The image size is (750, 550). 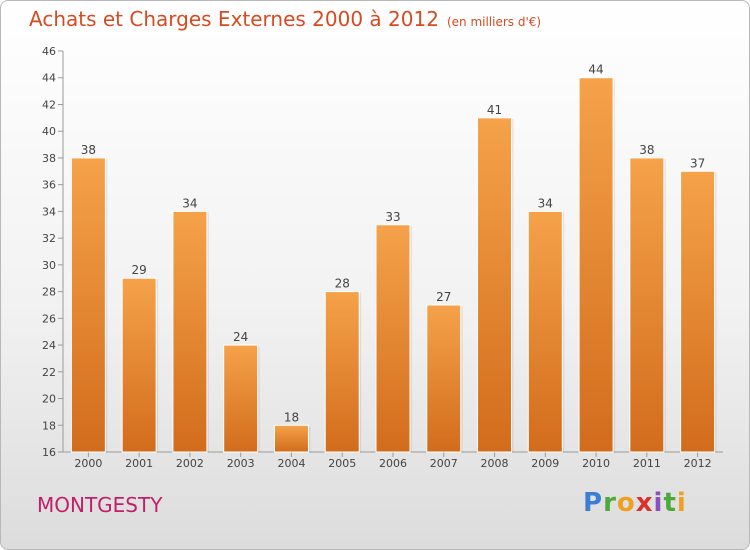 I want to click on data-label: 41, so click(x=494, y=110).